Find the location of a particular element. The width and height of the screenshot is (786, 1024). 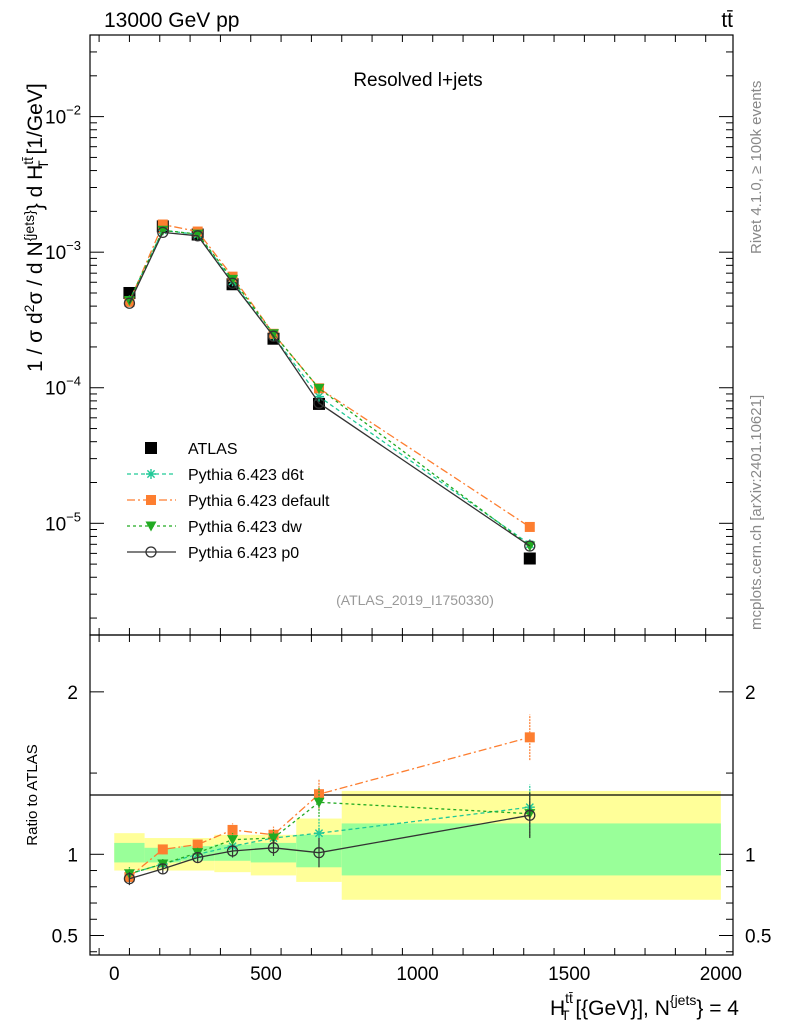

legend-label: Pythia 6.423 default is located at coordinates (259, 501).